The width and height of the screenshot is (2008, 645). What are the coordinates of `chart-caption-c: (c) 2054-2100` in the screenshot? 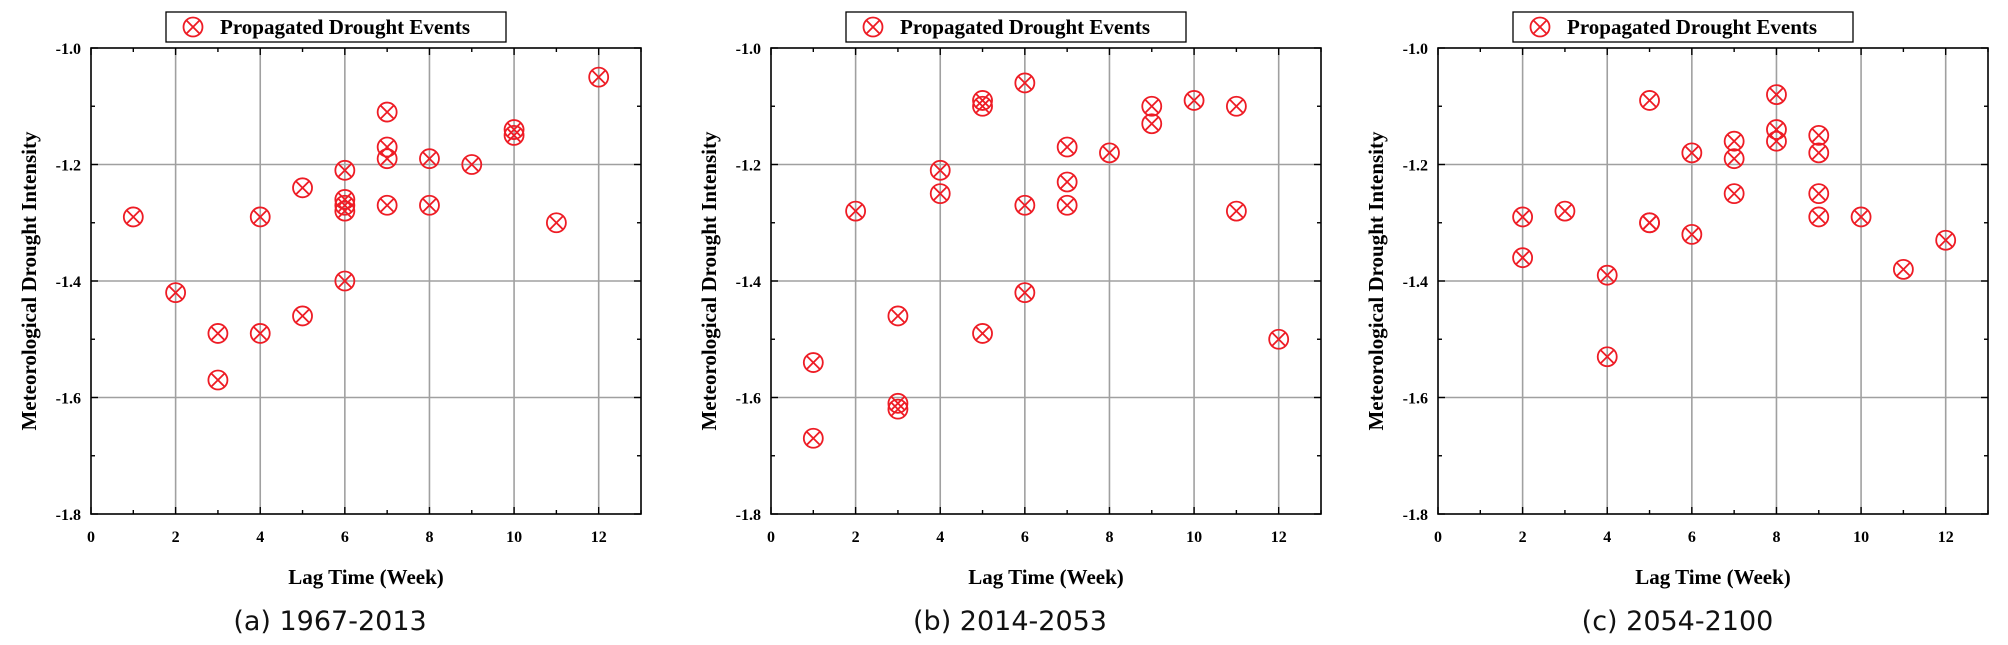 It's located at (1677, 621).